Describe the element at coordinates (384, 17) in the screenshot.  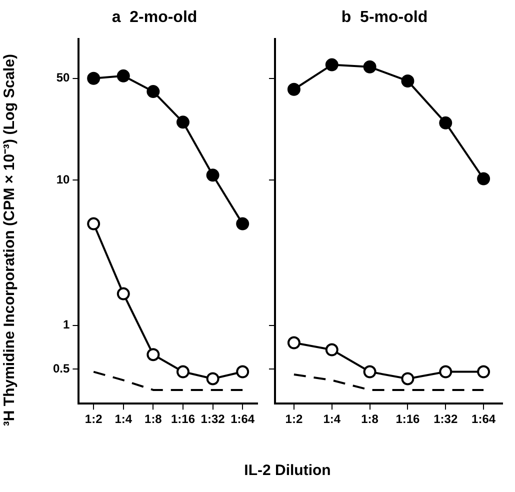
I see `chart-title: b 5-mo-old` at that location.